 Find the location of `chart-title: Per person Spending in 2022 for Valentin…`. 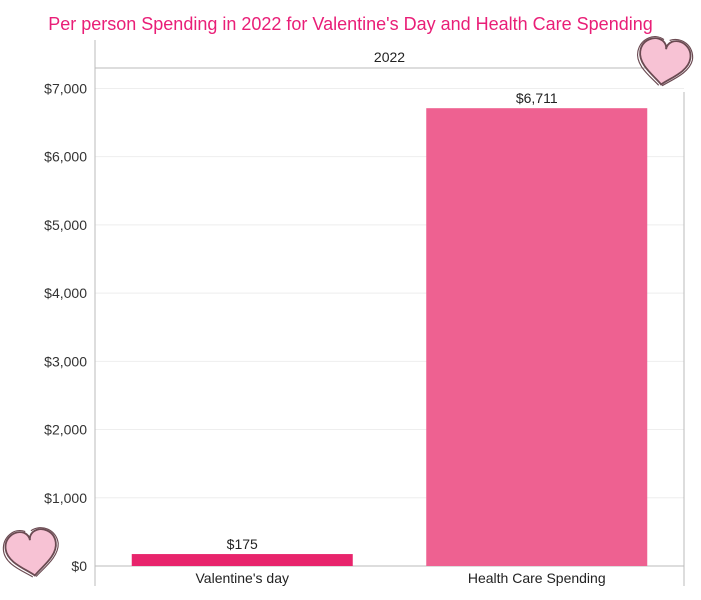

chart-title: Per person Spending in 2022 for Valentin… is located at coordinates (350, 24).